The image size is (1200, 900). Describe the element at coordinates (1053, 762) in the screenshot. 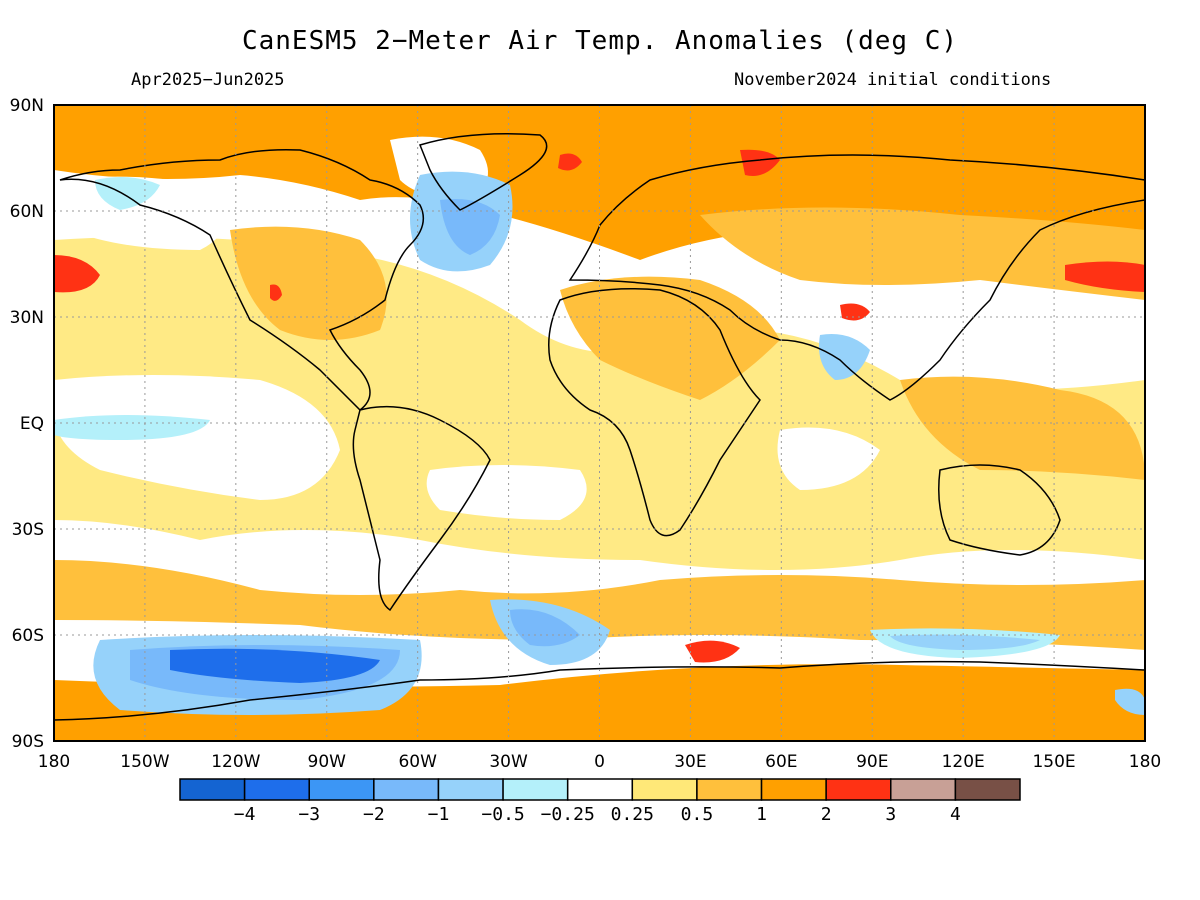

I see `lon-tick-label: 150E` at that location.